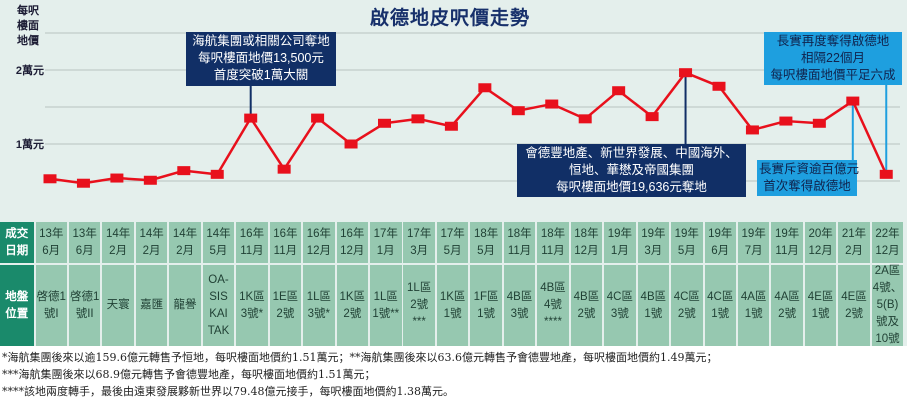 The image size is (907, 404). I want to click on date-cell: 19年 6月, so click(720, 242).